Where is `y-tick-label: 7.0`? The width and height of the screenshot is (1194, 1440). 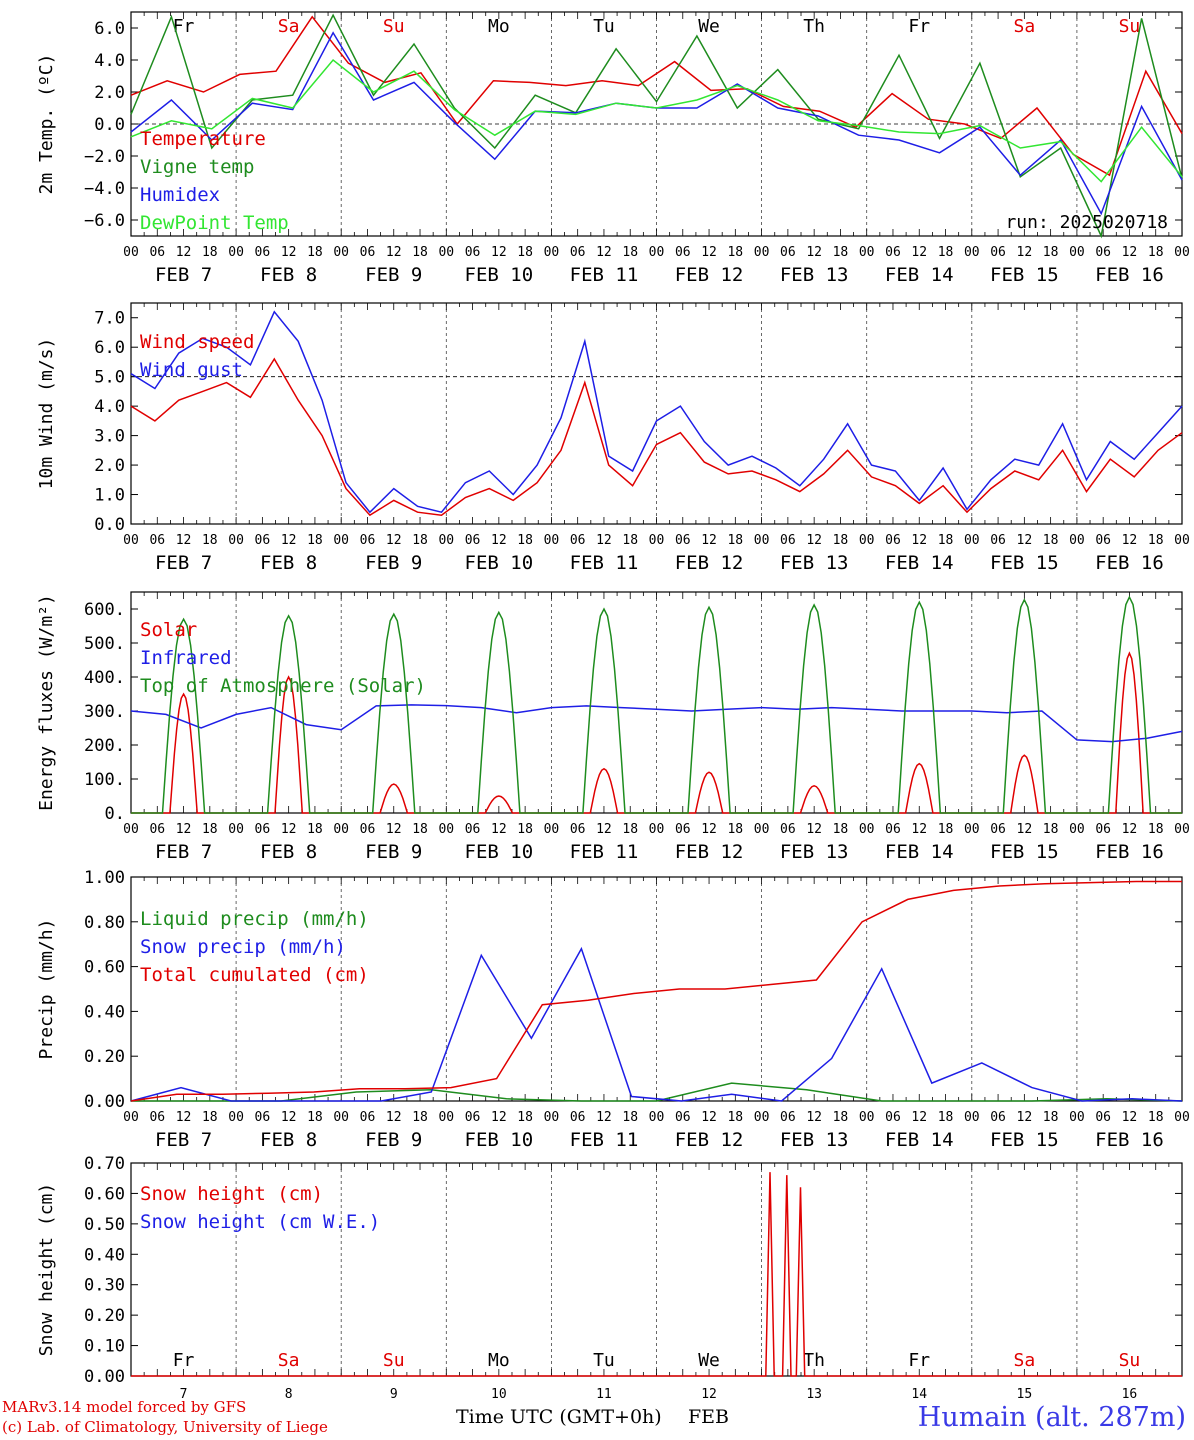
y-tick-label: 7.0 is located at coordinates (109, 319).